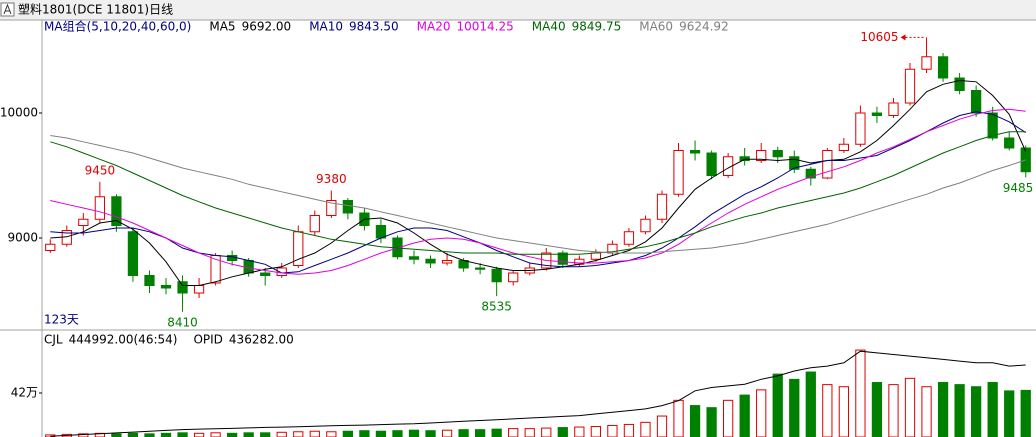  I want to click on extreme-label: 8535, so click(496, 307).